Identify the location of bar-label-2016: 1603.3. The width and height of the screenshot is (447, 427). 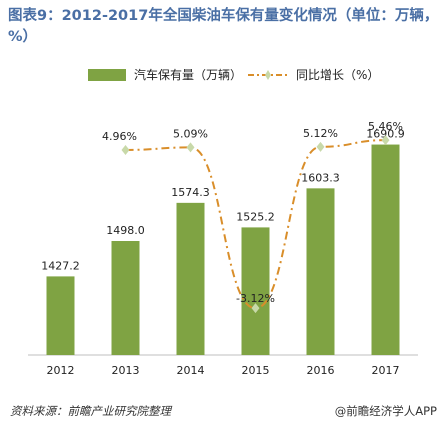
(320, 177).